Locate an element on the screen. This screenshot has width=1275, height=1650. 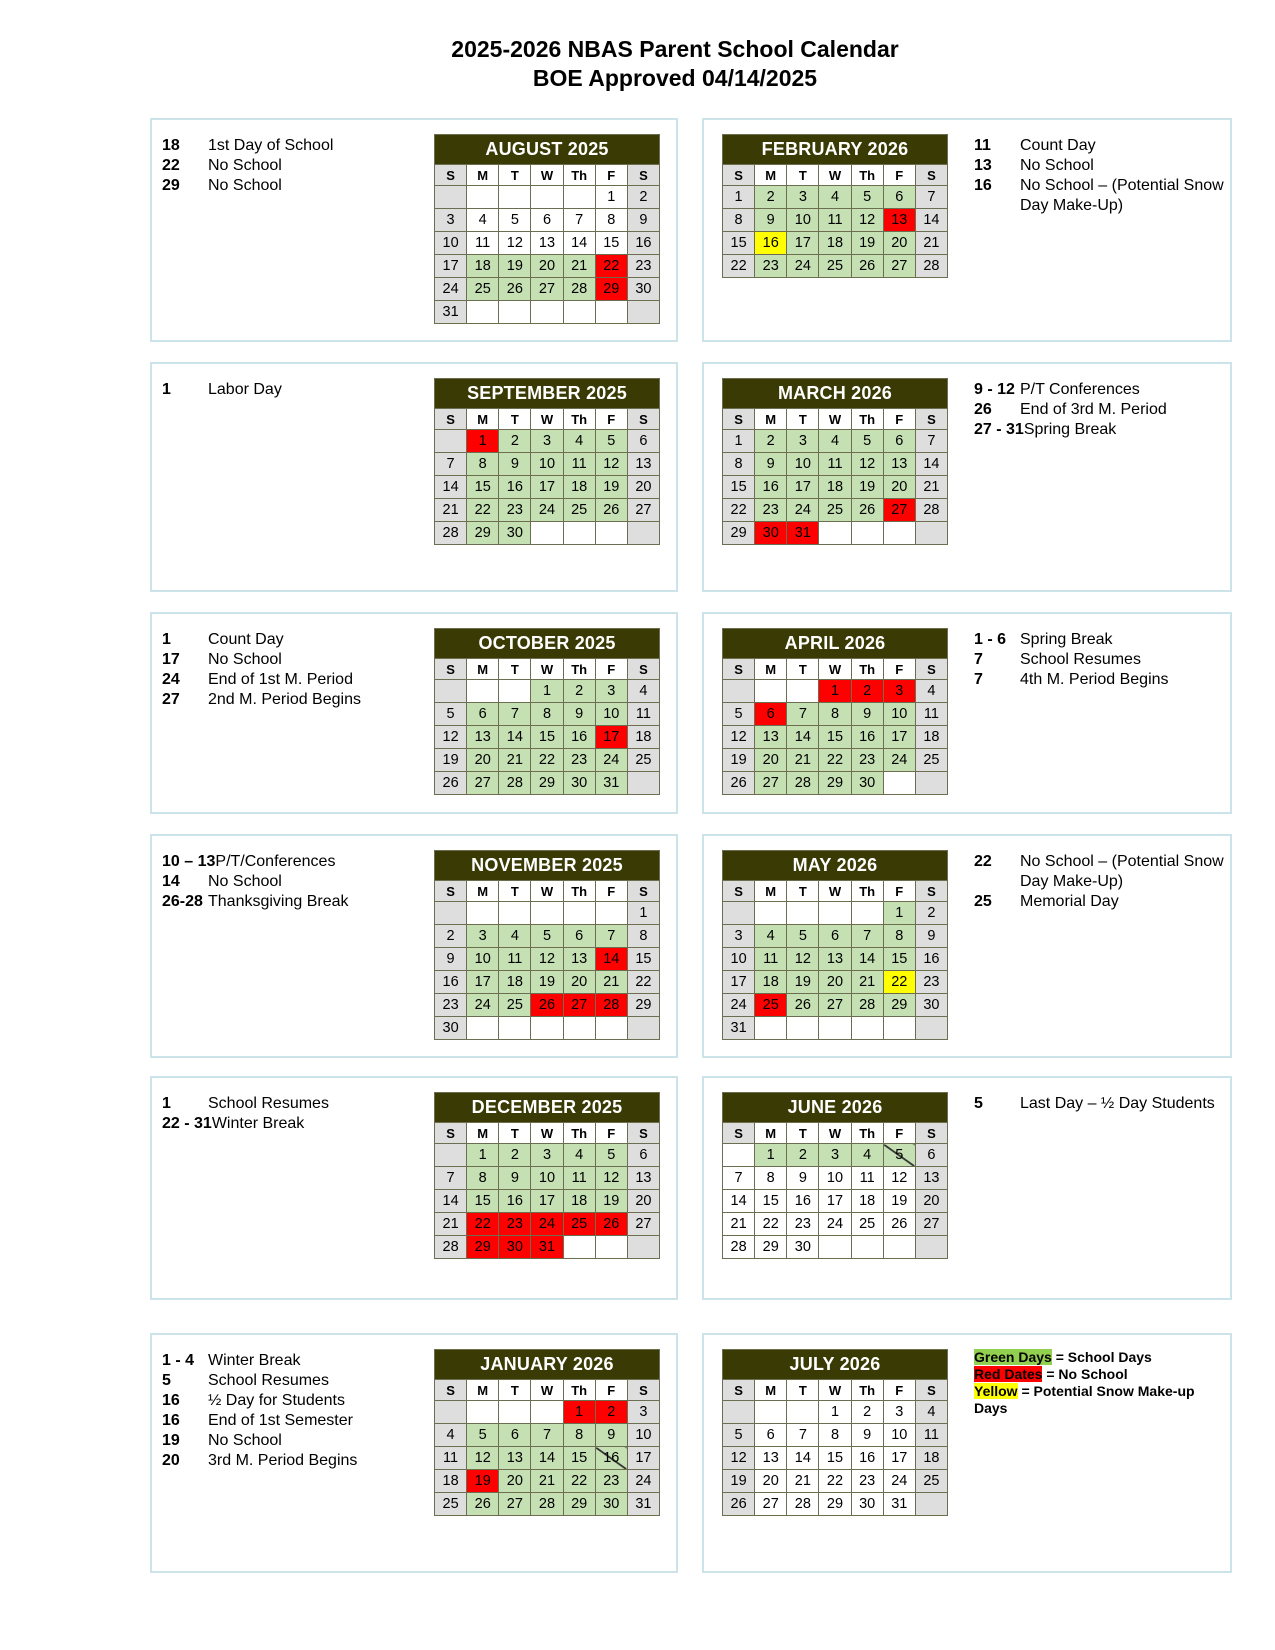
day-cell: 24 is located at coordinates (803, 510).